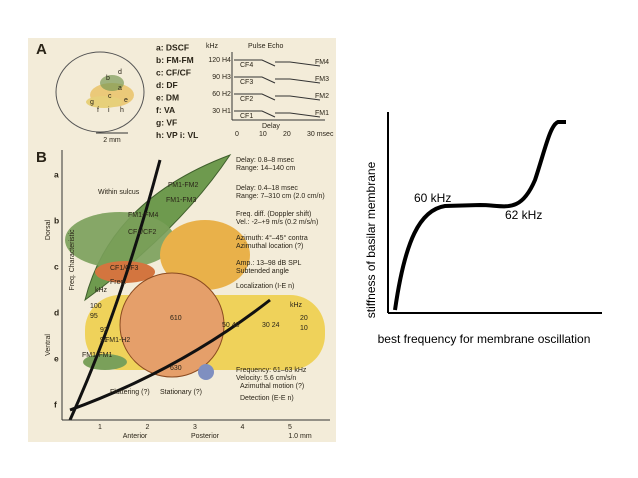 The image size is (638, 478). What do you see at coordinates (479, 215) in the screenshot?
I see `stiffness-curve` at bounding box center [479, 215].